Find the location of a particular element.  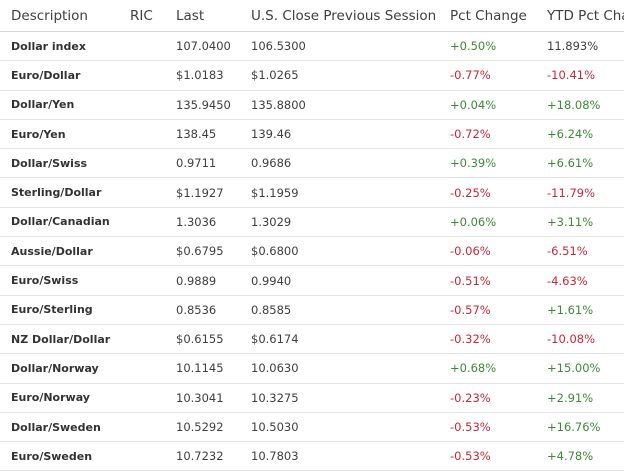

description-cell: NZ Dollar/Dollar is located at coordinates (60, 339).